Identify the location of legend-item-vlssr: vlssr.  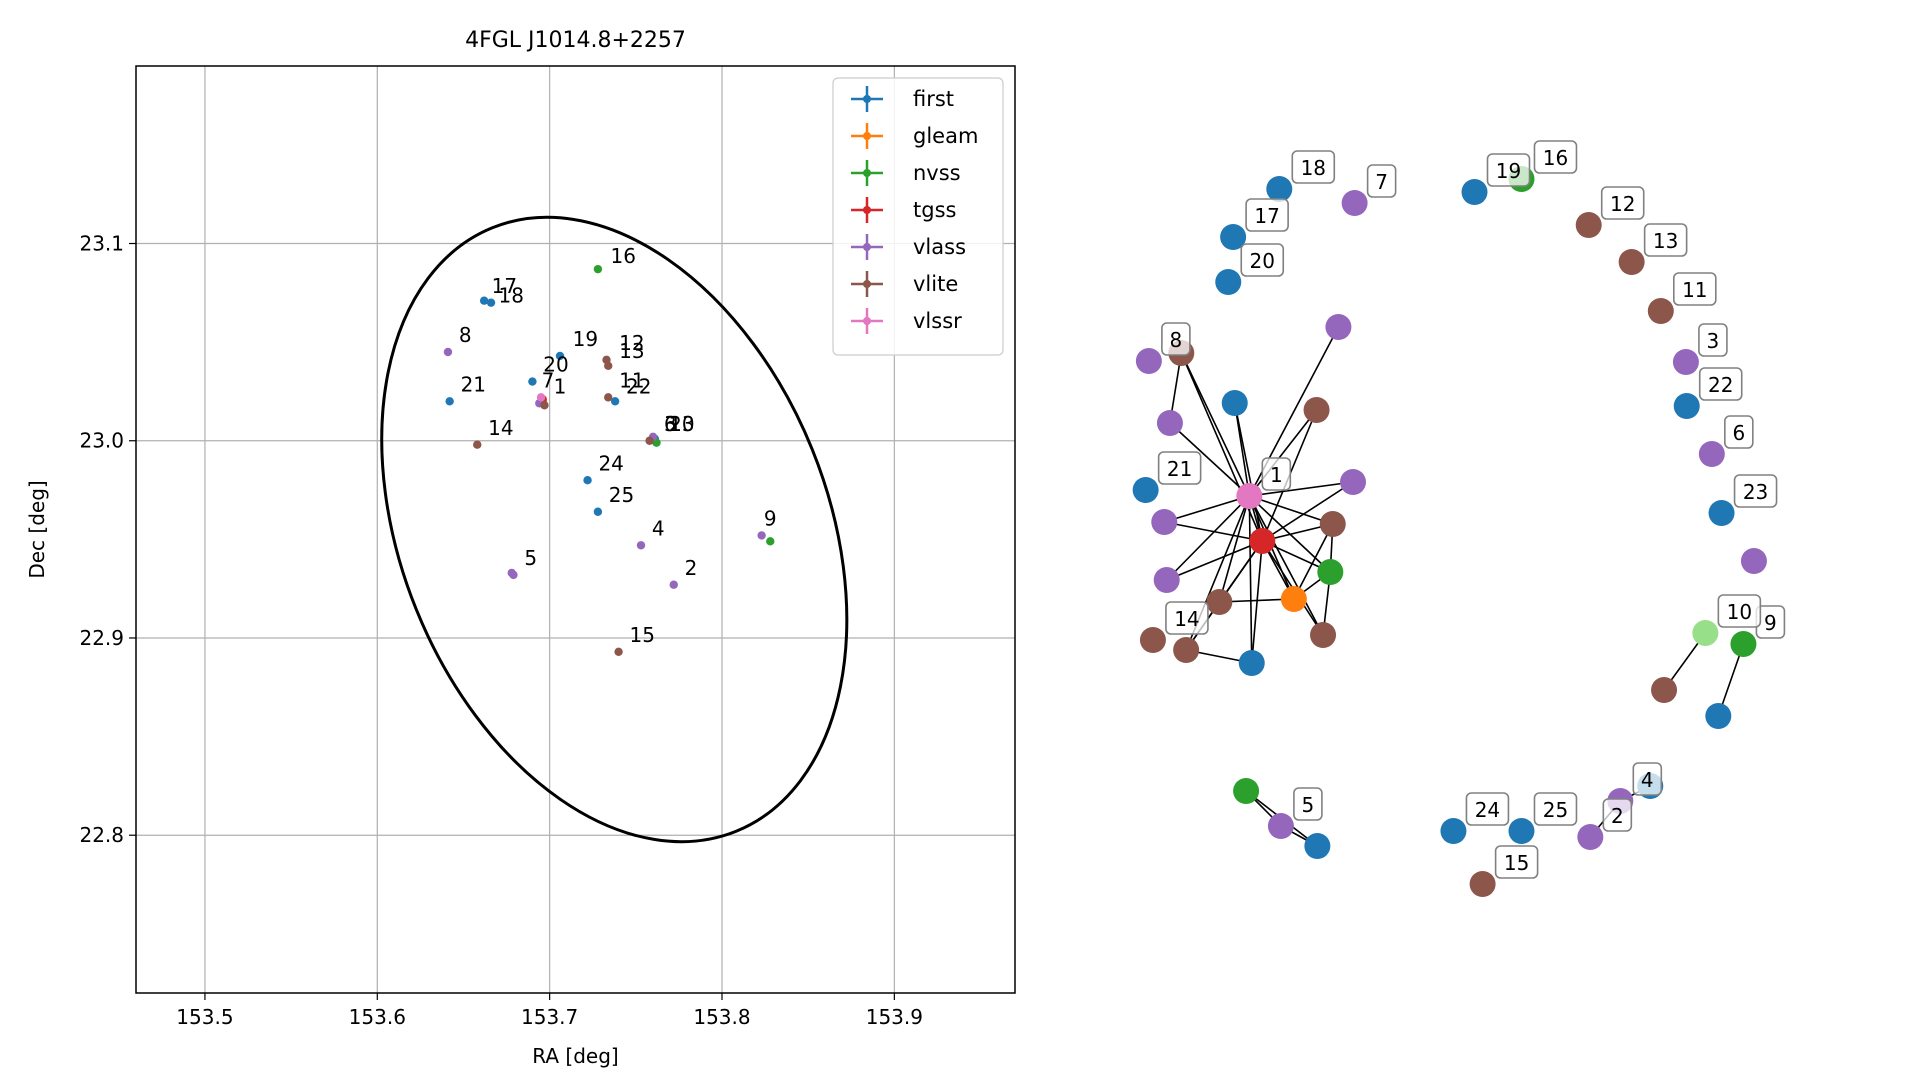
(906, 321).